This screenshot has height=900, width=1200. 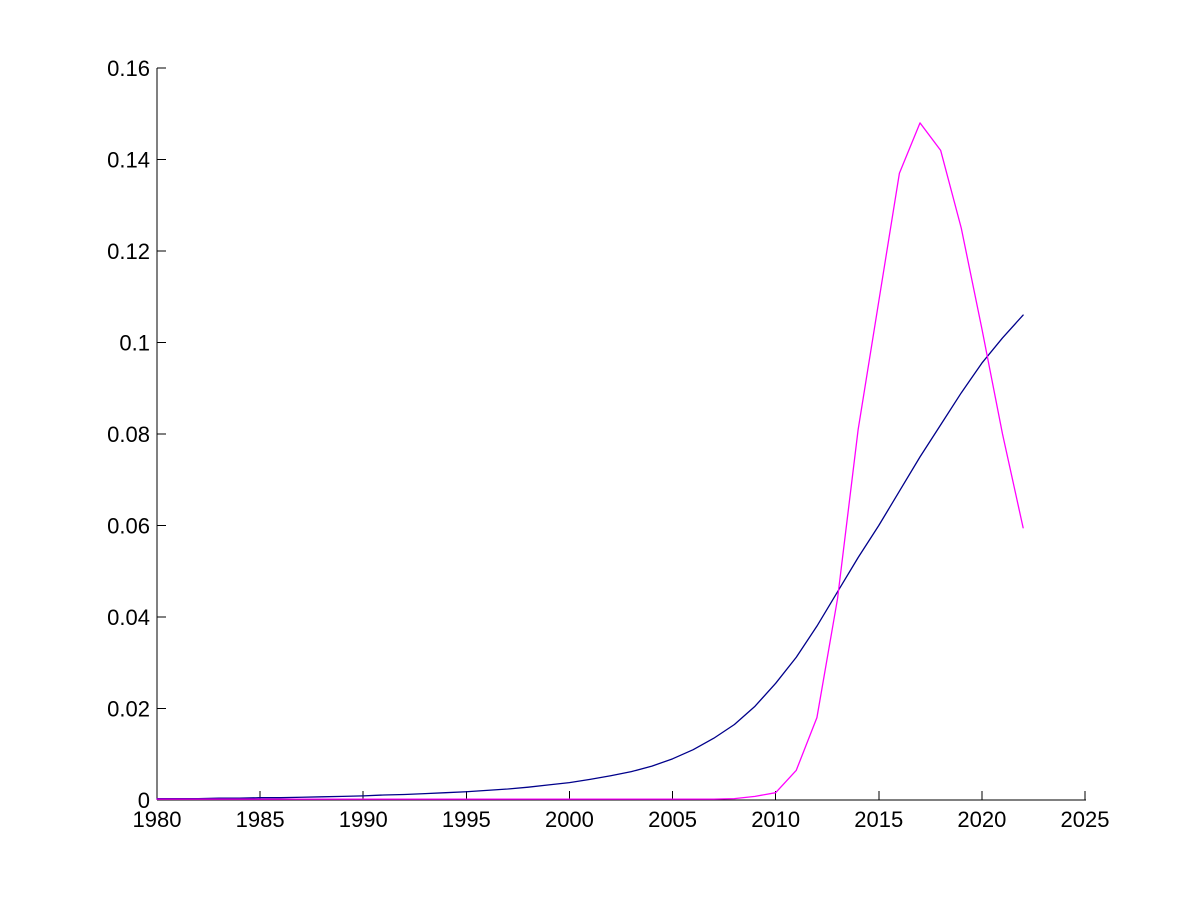 What do you see at coordinates (672, 819) in the screenshot?
I see `x-tick-label: 2005` at bounding box center [672, 819].